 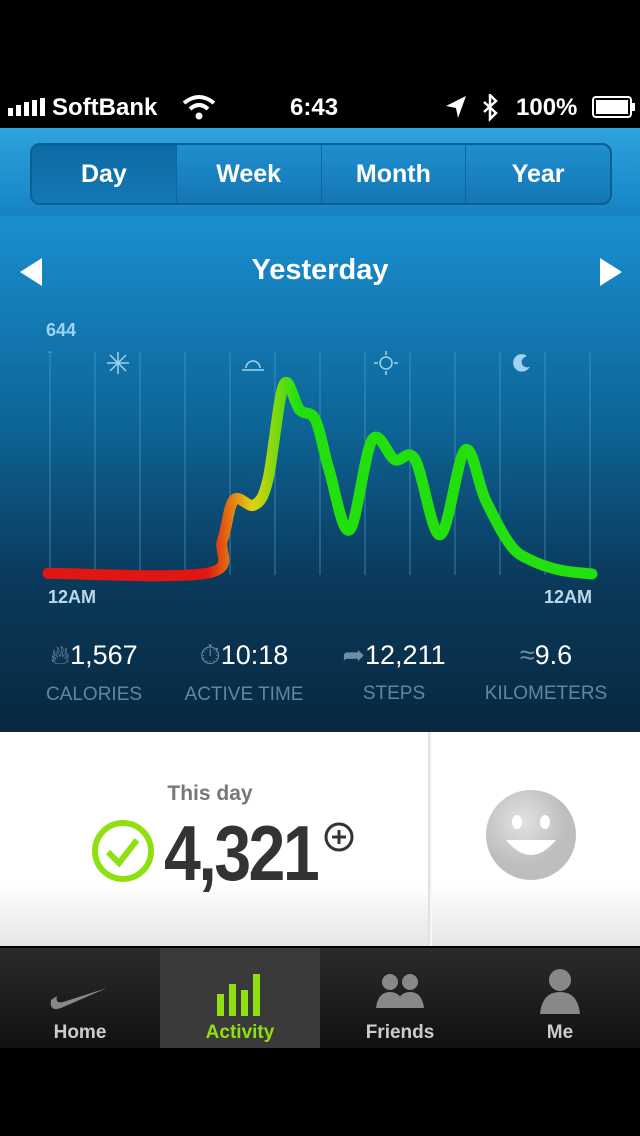 I want to click on header: Day Week Month Year, so click(x=320, y=172).